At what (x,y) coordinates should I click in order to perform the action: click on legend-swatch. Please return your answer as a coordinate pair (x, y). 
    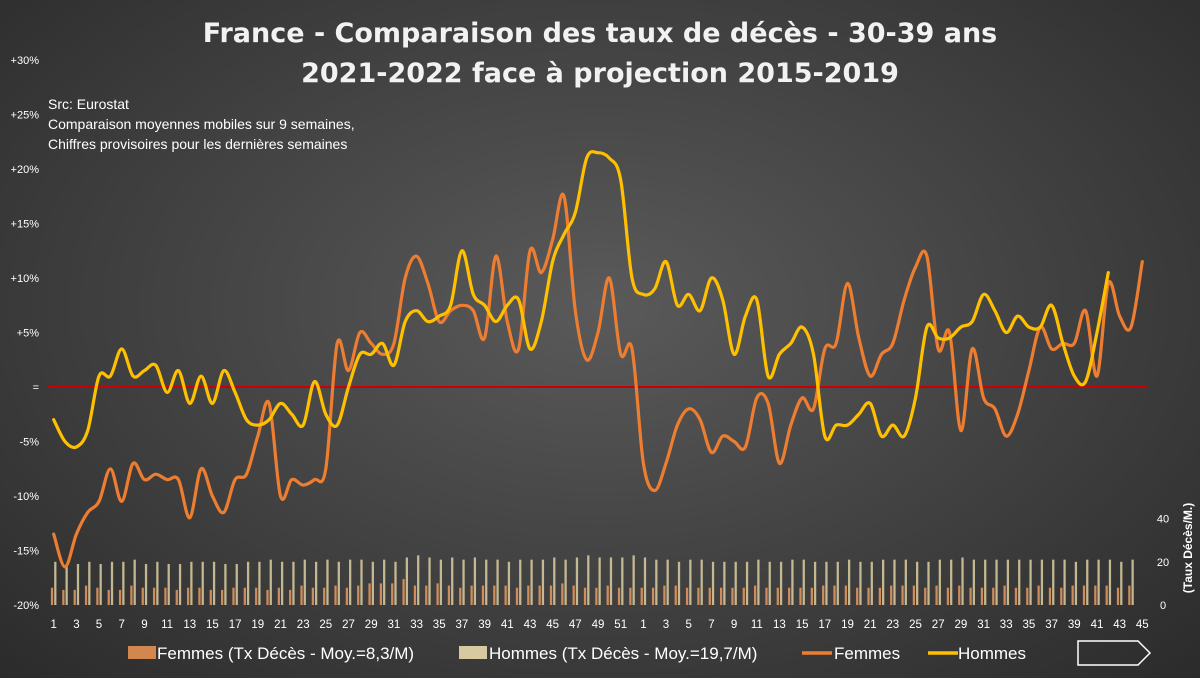
    Looking at the image, I should click on (473, 652).